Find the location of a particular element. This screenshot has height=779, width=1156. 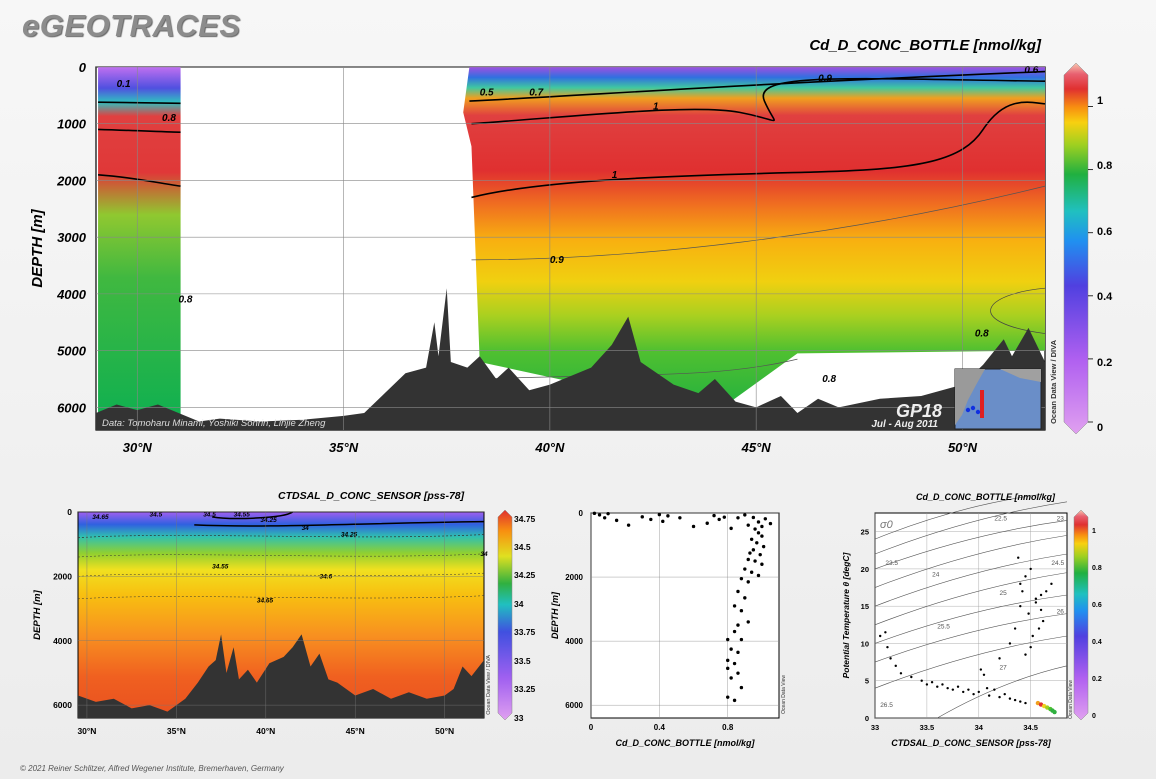

main-watermark: Ocean Data View / DIVA is located at coordinates (1053, 382).